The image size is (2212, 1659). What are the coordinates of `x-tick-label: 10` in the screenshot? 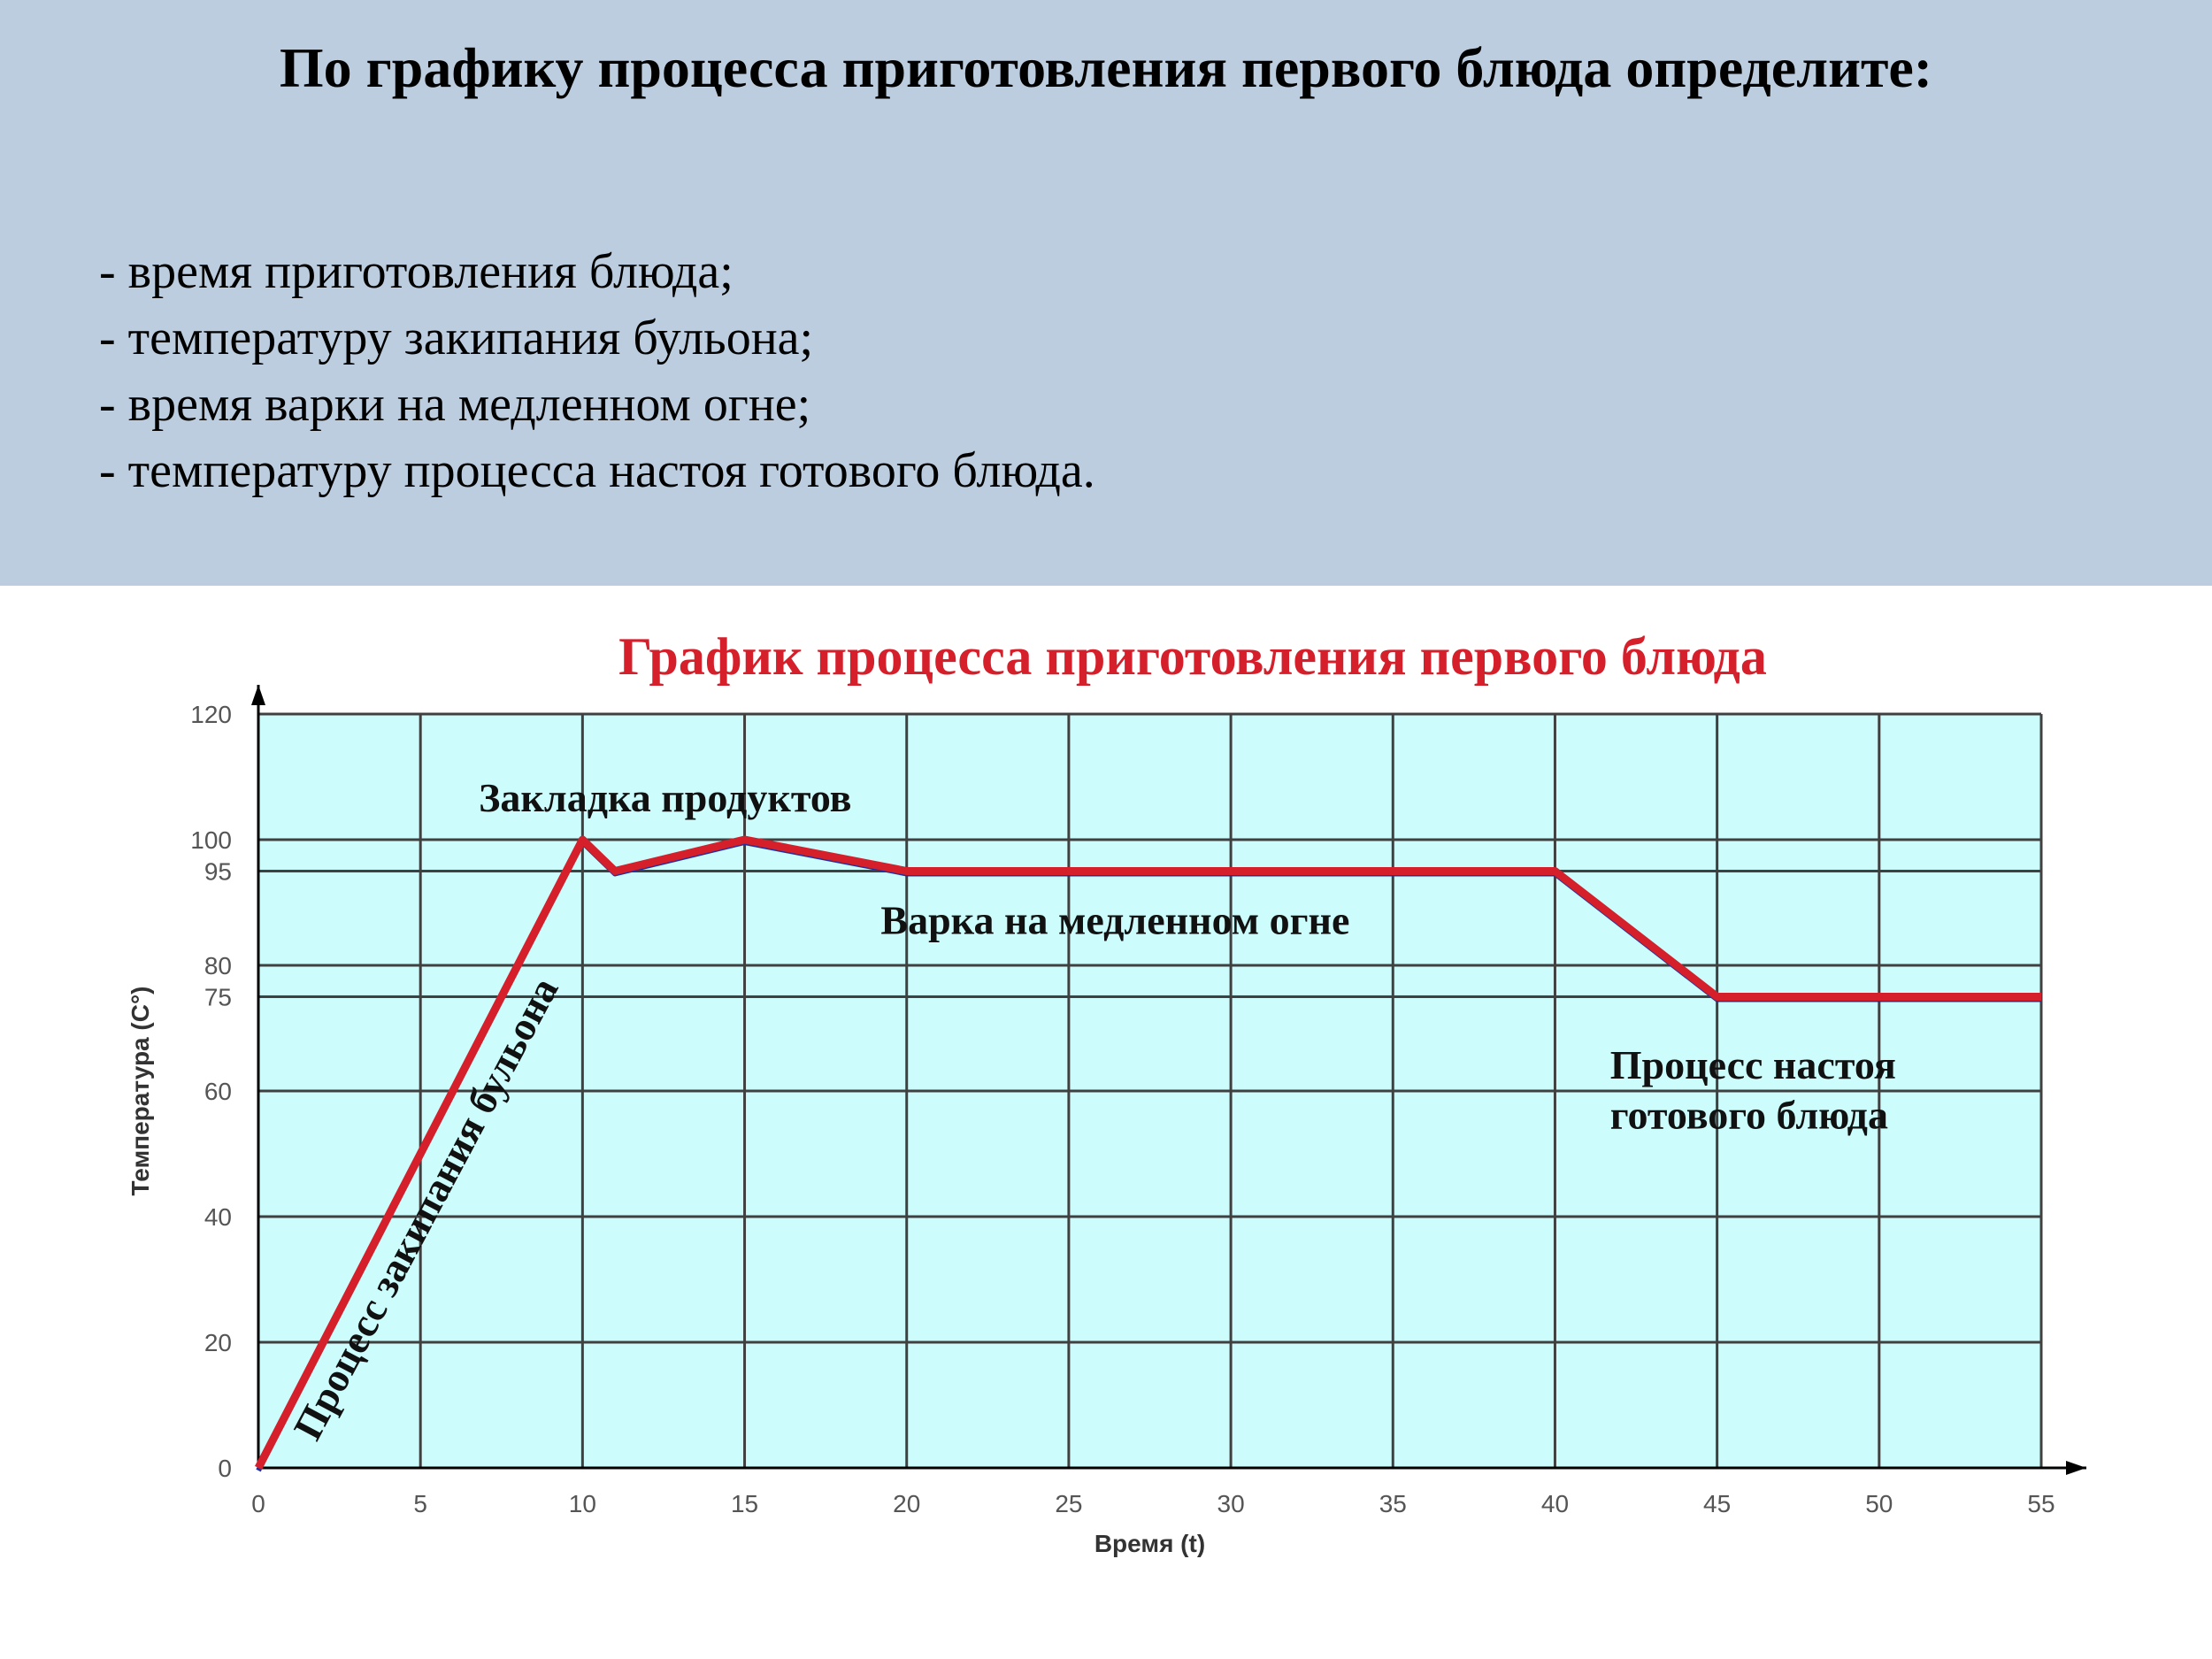 It's located at (583, 1504).